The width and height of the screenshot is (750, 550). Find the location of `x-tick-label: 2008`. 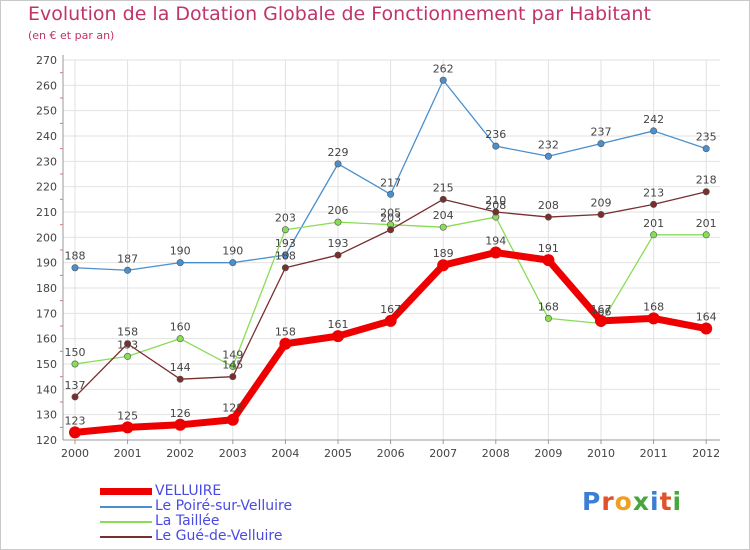

x-tick-label: 2008 is located at coordinates (496, 453).